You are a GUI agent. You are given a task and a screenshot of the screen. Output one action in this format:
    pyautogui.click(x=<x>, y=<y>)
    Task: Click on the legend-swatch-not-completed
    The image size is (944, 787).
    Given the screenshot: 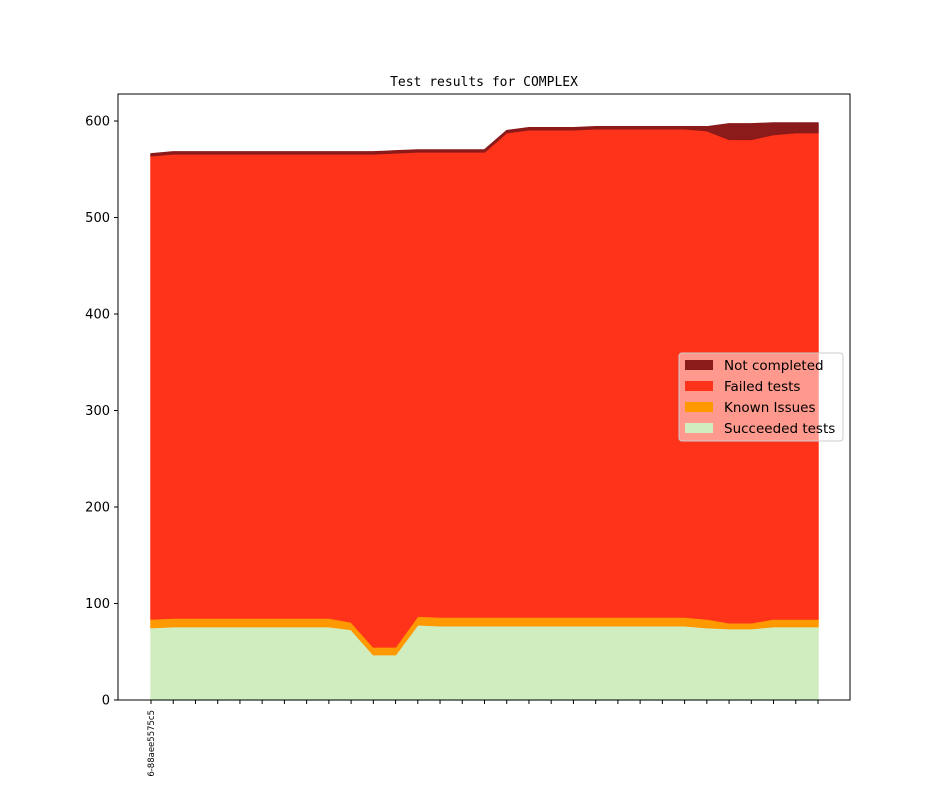 What is the action you would take?
    pyautogui.click(x=699, y=365)
    